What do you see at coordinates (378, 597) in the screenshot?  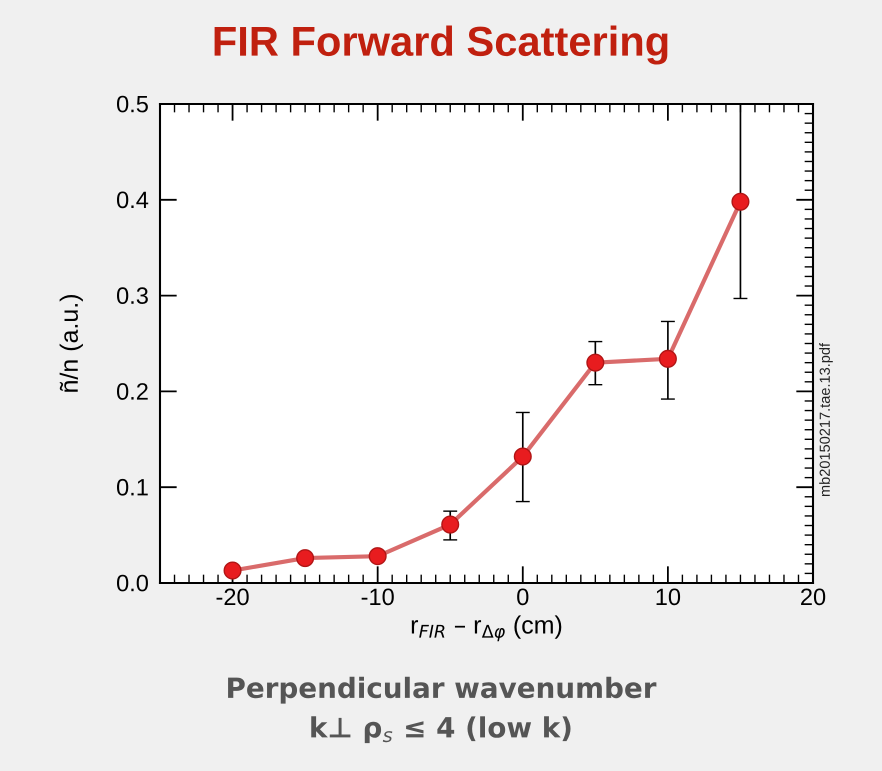 I see `x-tick-label: -10` at bounding box center [378, 597].